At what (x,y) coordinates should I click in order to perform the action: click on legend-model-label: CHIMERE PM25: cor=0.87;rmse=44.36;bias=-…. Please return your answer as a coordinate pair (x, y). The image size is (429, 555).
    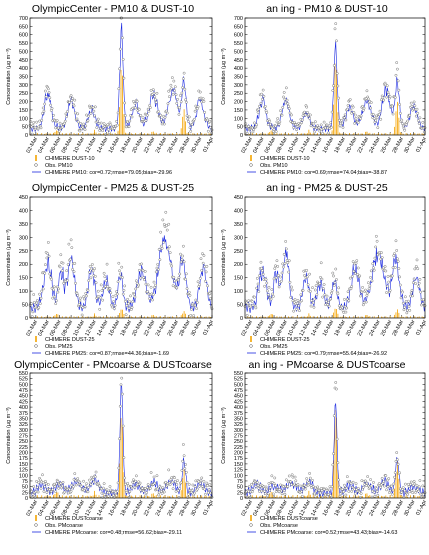
    Looking at the image, I should click on (107, 354).